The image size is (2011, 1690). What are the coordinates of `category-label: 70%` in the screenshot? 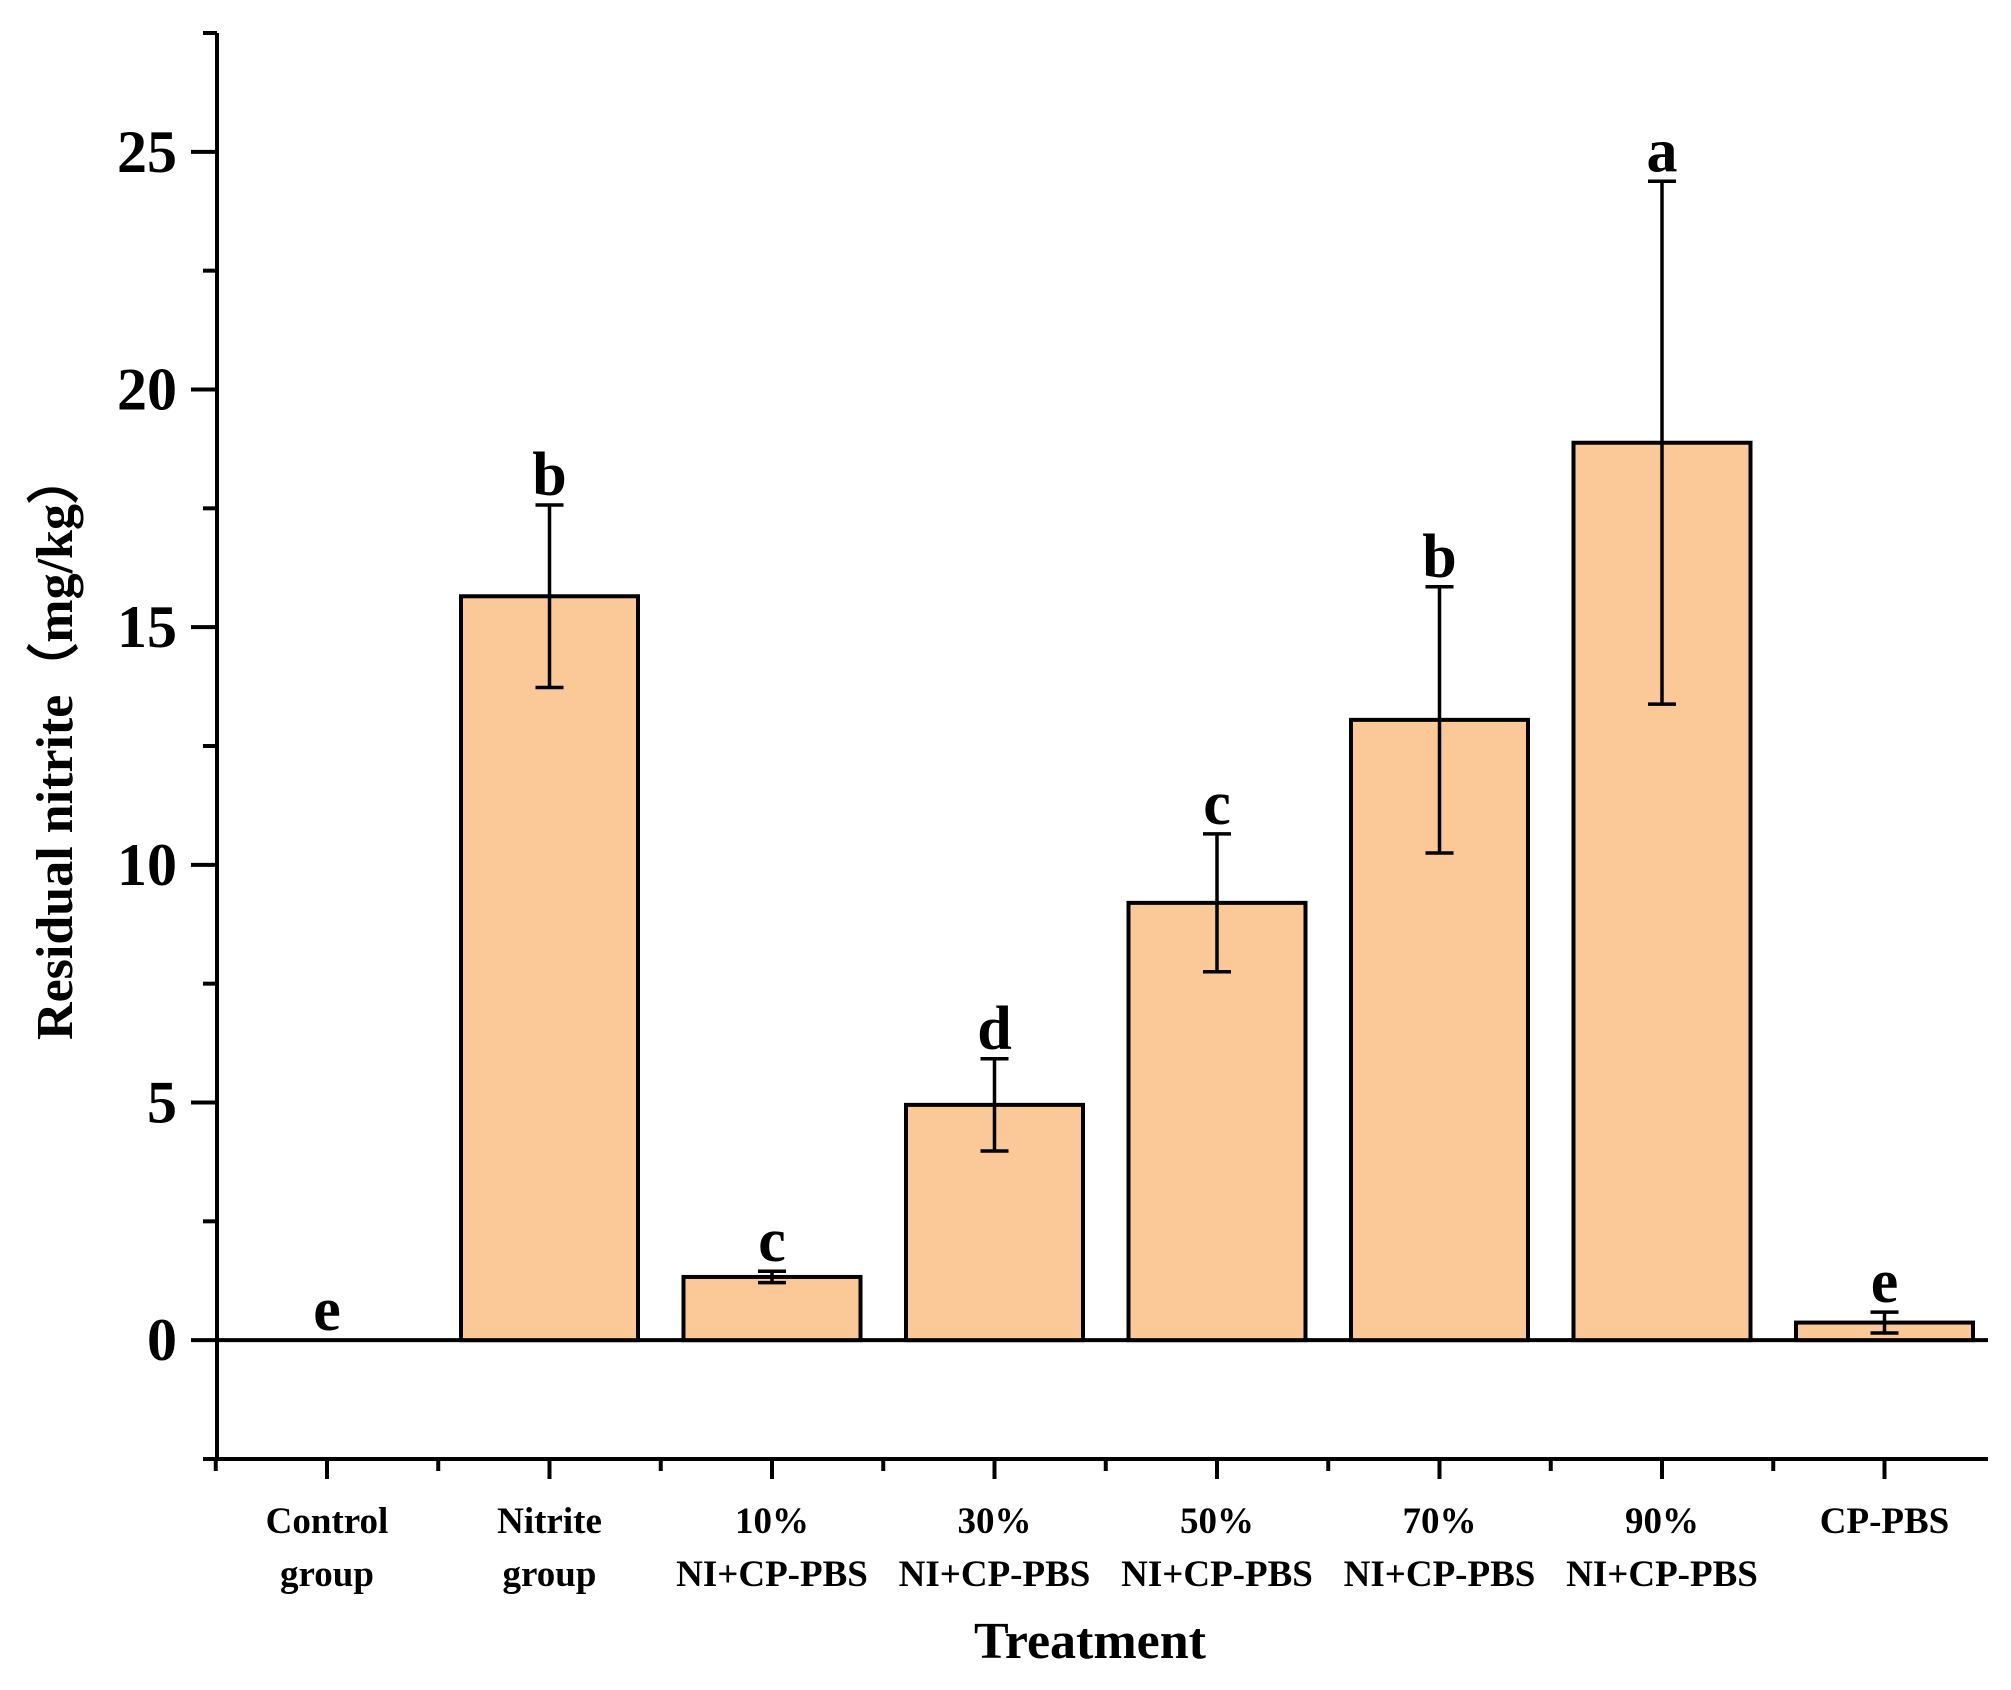 It's located at (1440, 1521).